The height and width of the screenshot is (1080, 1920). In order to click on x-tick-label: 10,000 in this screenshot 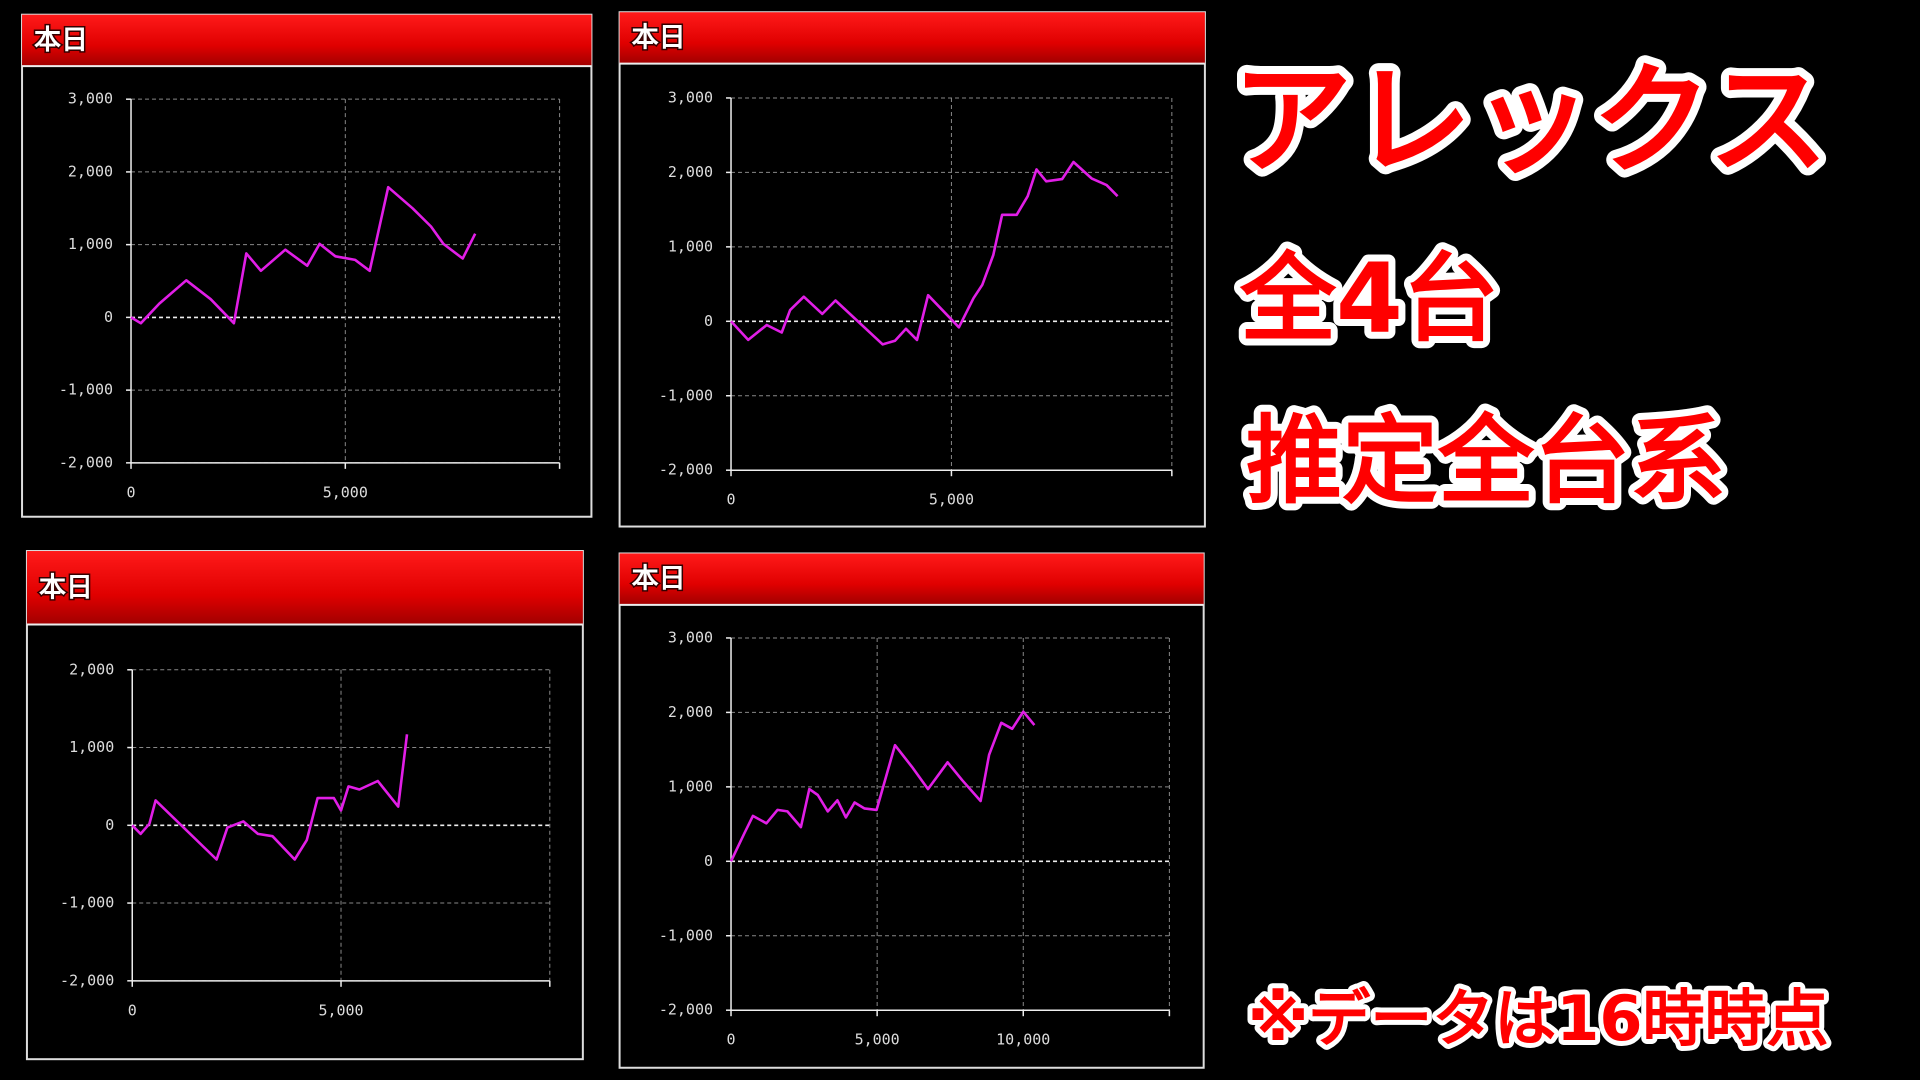, I will do `click(1023, 1040)`.